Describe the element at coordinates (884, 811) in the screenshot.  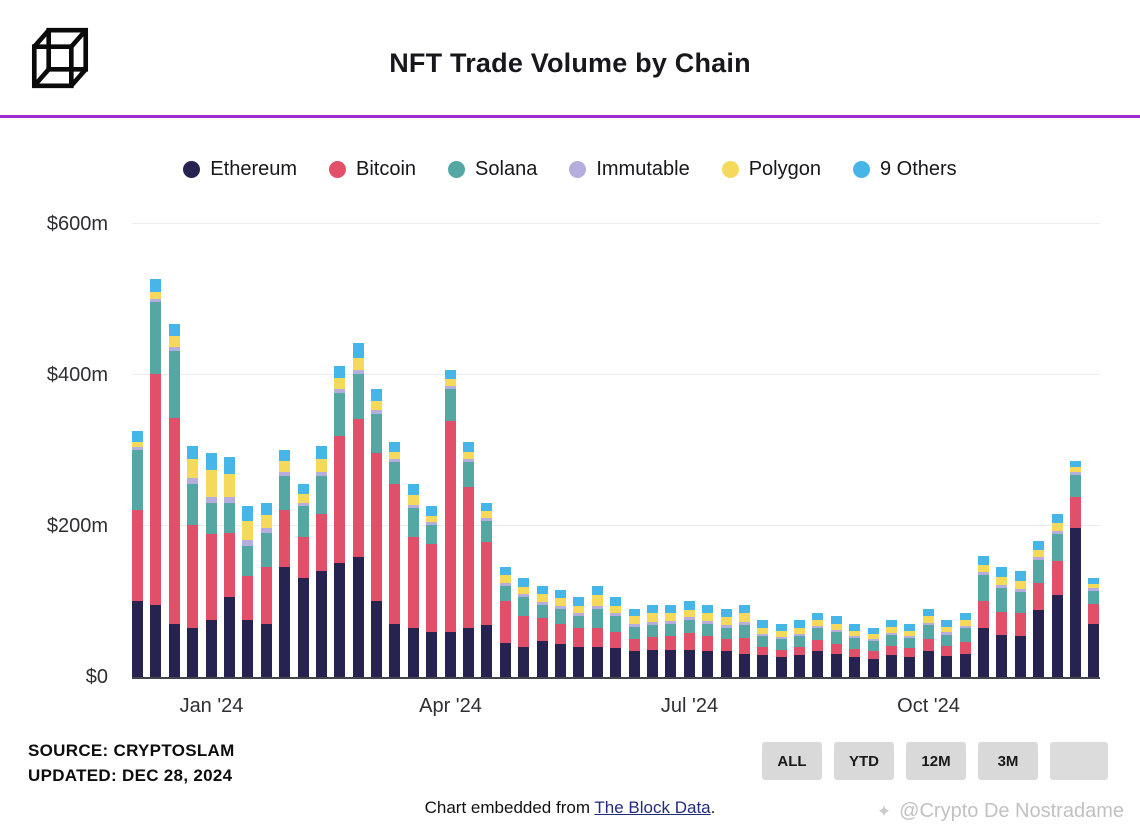
I see `sparkle-icon: ✦` at that location.